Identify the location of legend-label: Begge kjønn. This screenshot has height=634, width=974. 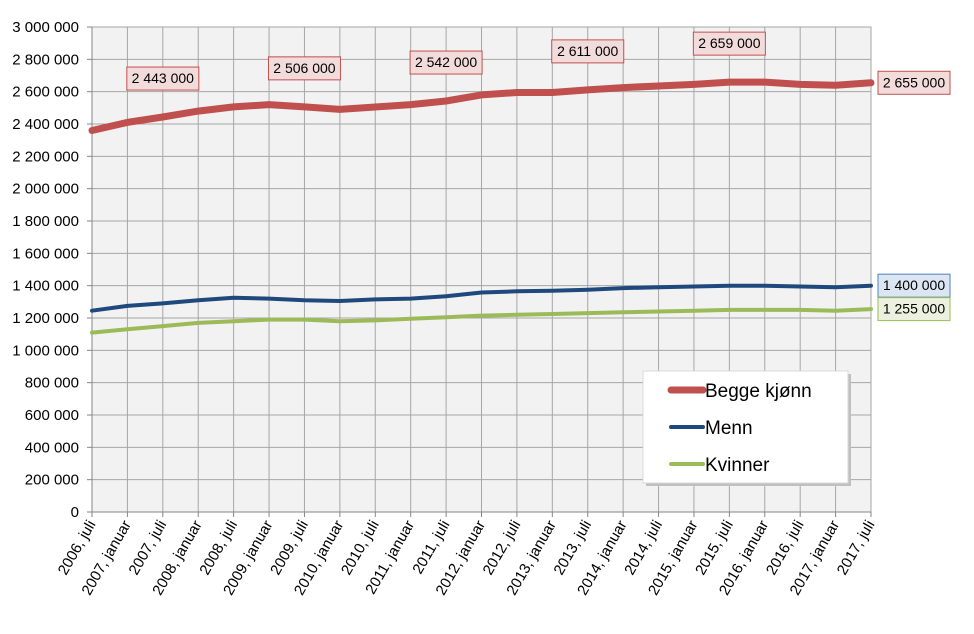
(758, 391).